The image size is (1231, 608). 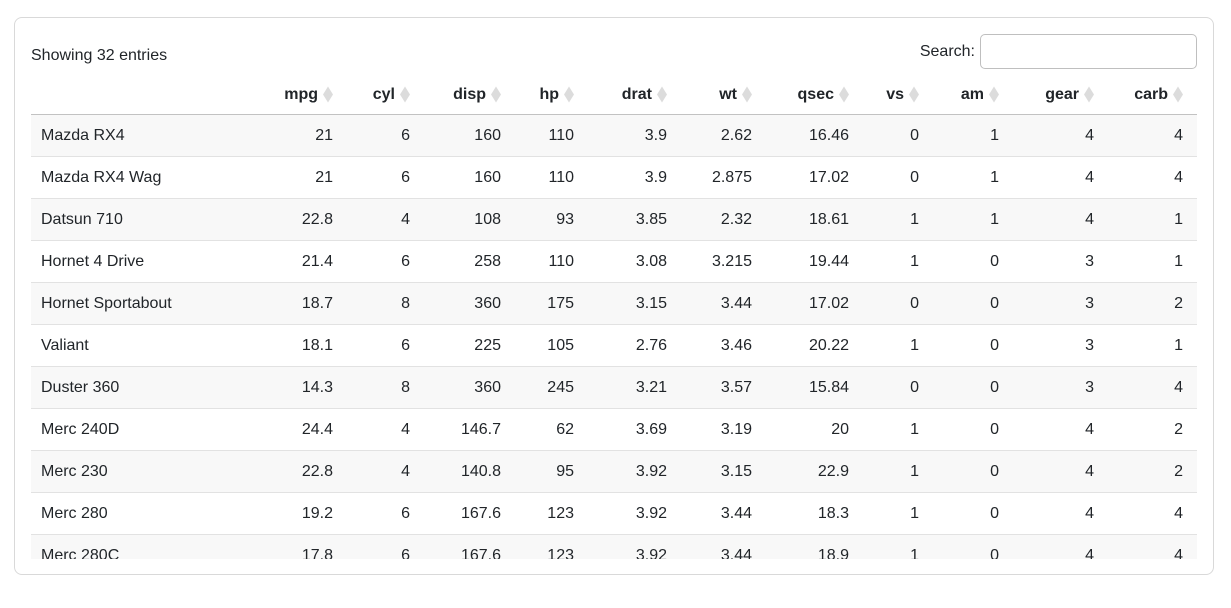 I want to click on cell-name: Hornet 4 Drive, so click(x=93, y=261).